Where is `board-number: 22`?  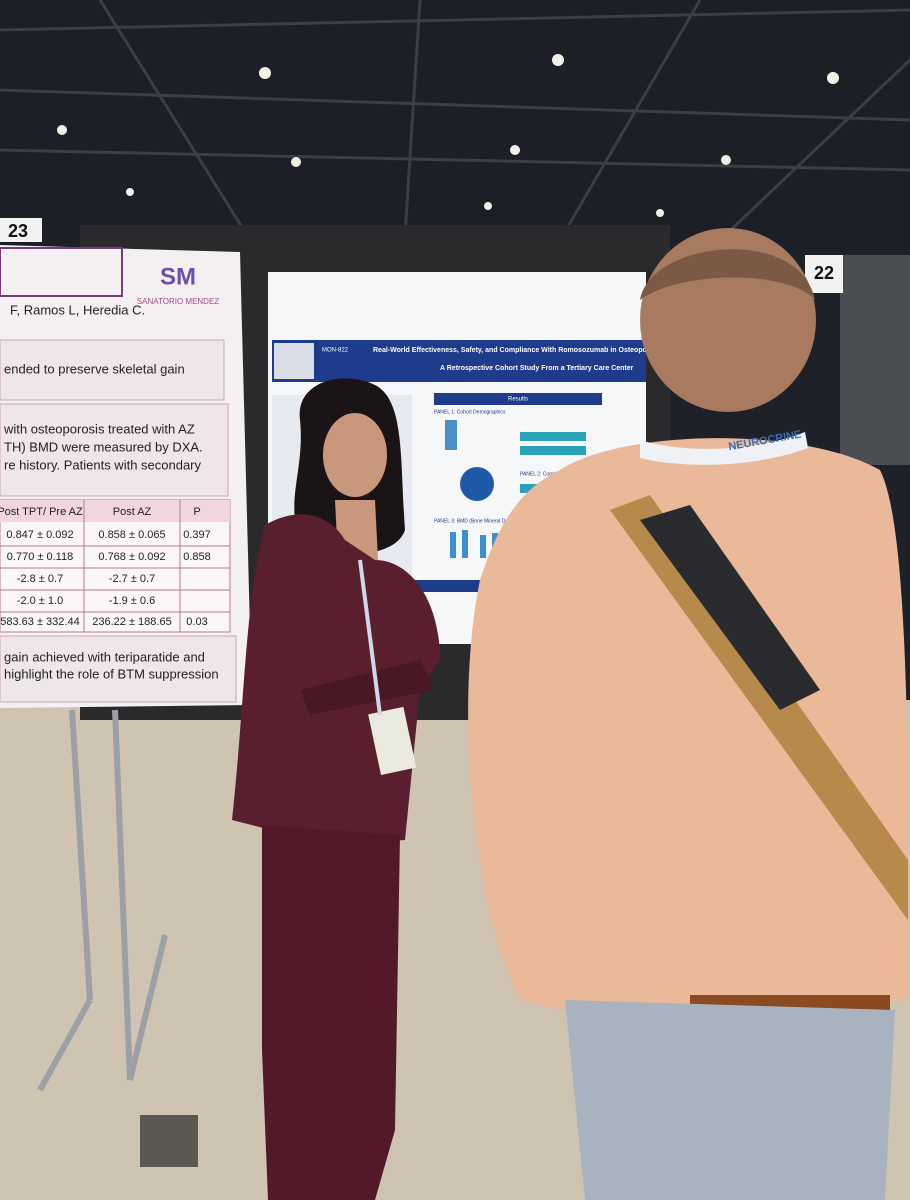
board-number: 22 is located at coordinates (824, 273).